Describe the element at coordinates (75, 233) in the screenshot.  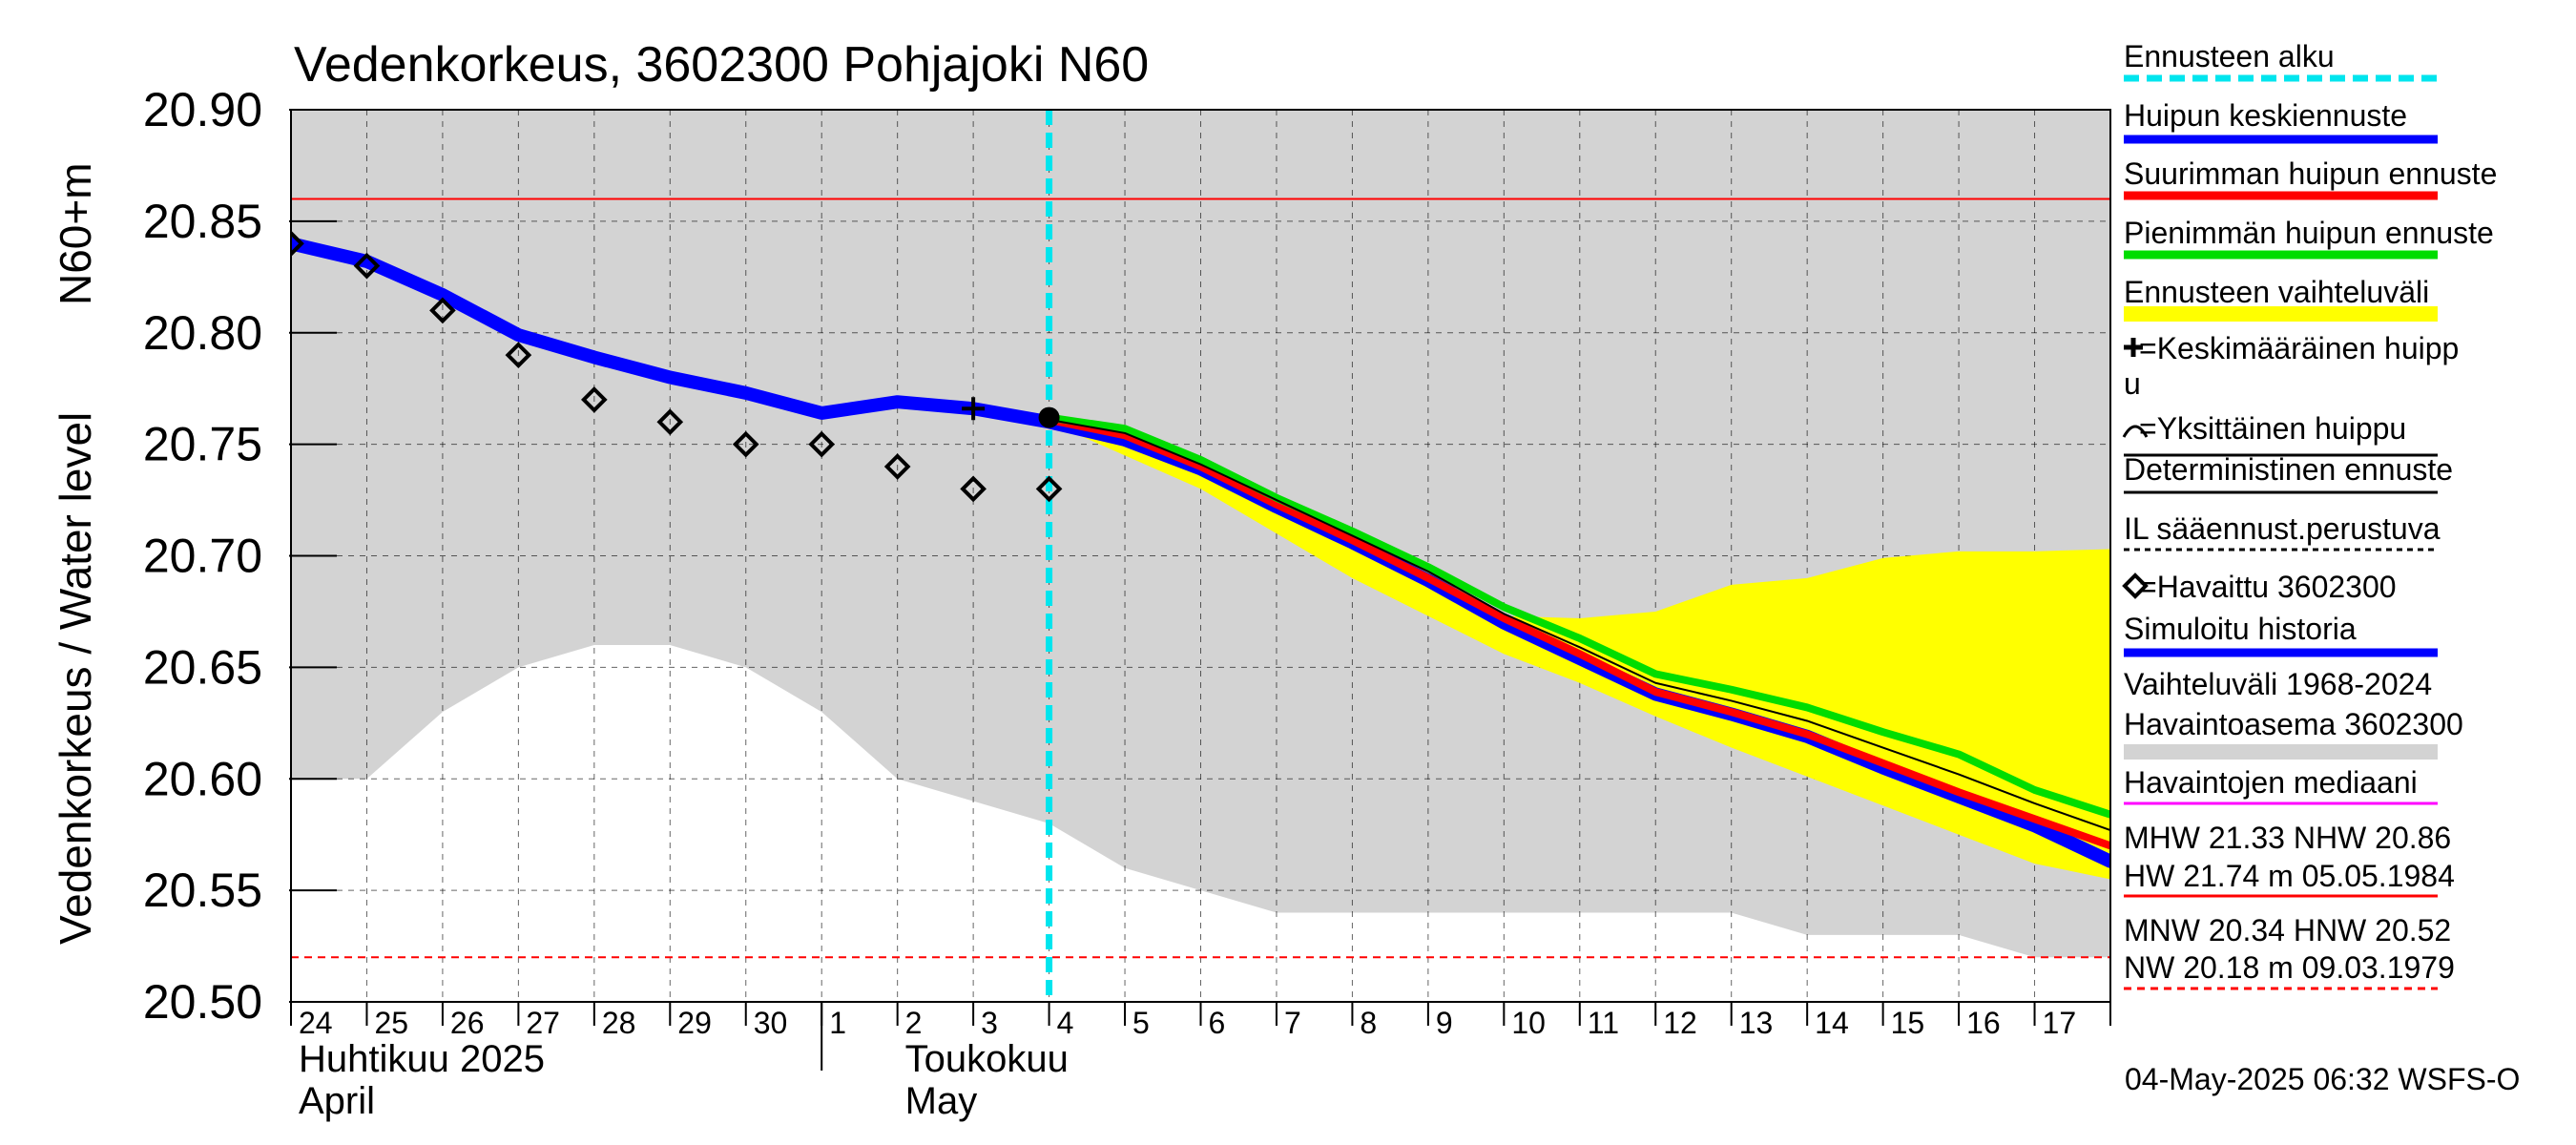
I see `y-axis-unit: N60+m` at that location.